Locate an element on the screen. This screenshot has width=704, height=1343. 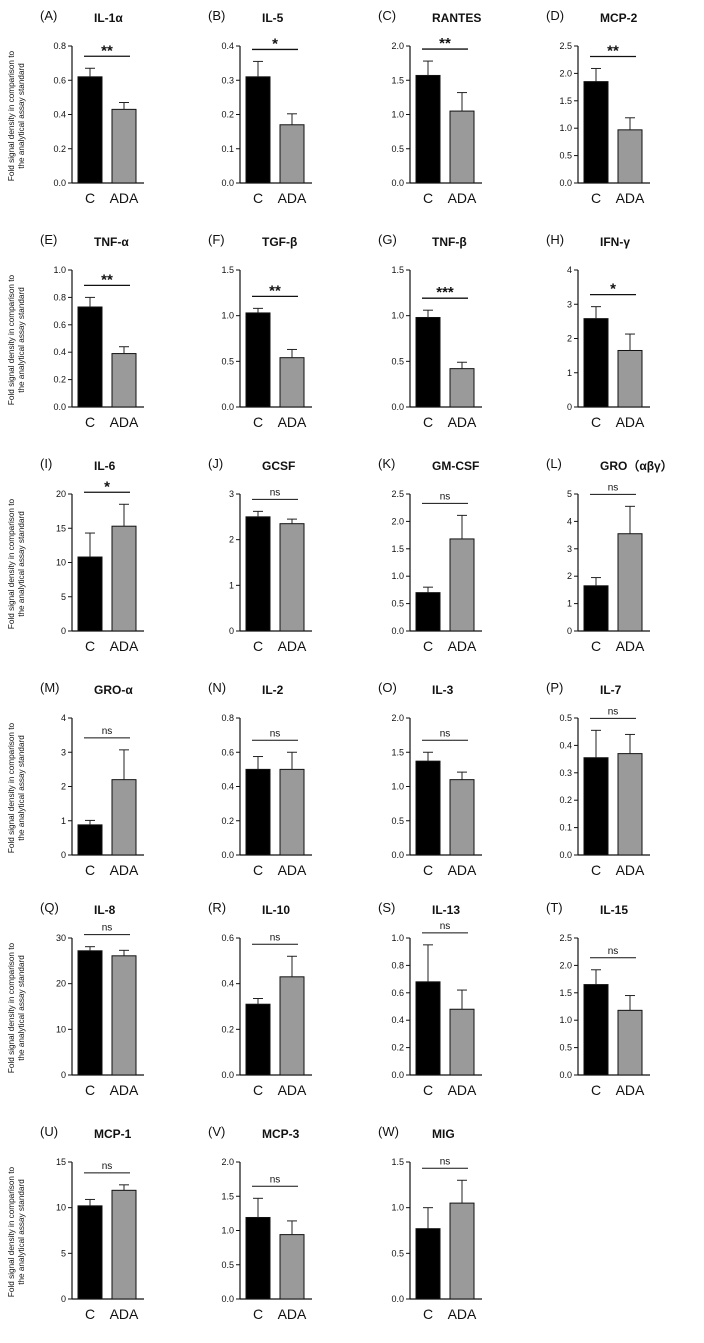
y-tick-label: 2 is located at coordinates (231, 540).